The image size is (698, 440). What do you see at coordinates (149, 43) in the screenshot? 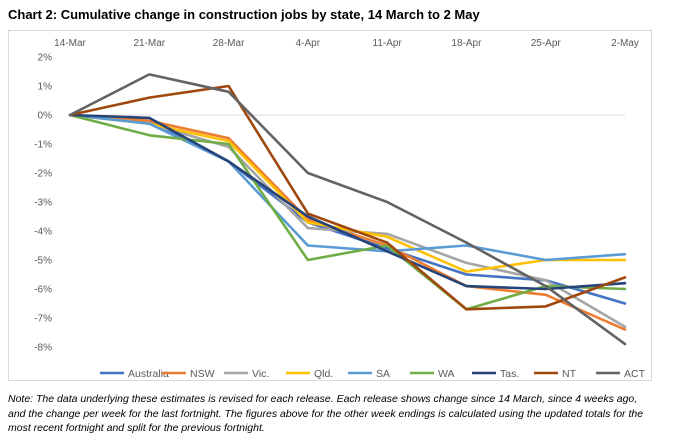
I see `x-tick-label: 21-Mar` at bounding box center [149, 43].